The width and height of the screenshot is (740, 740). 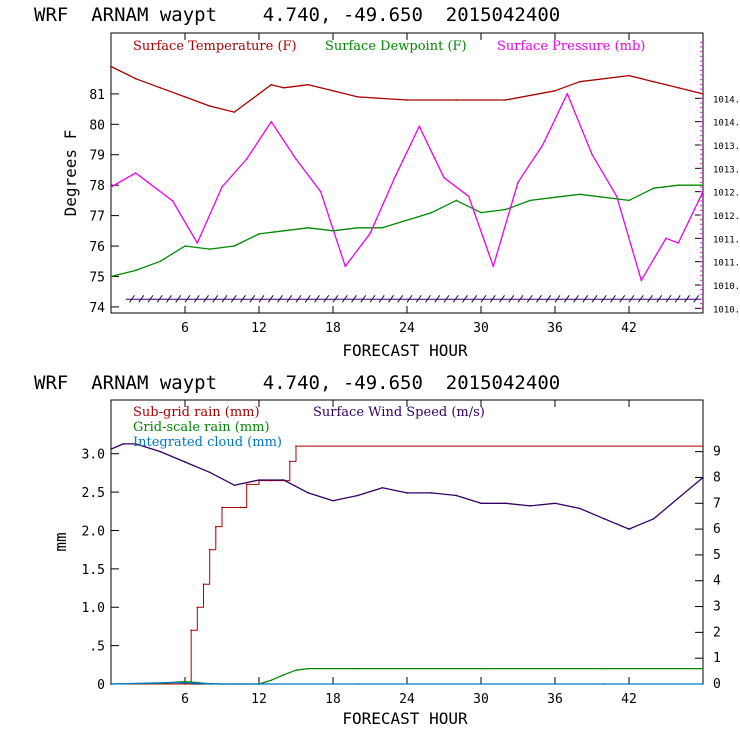 What do you see at coordinates (406, 231) in the screenshot?
I see `surface-dewpoint-f-line` at bounding box center [406, 231].